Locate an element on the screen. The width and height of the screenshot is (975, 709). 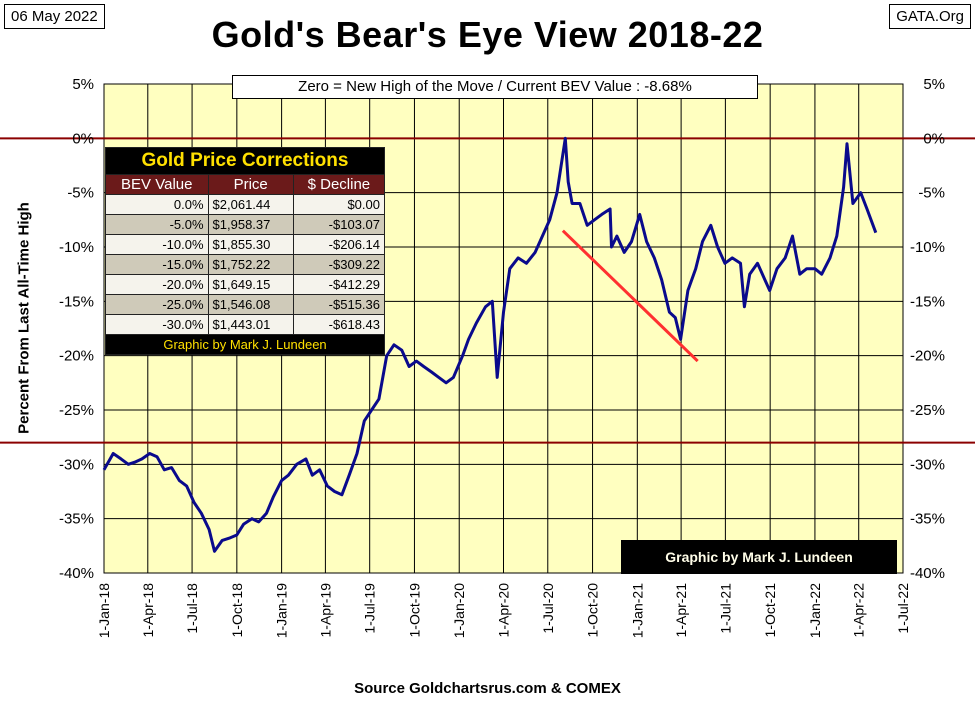
y-tick-labels-right: 5% 0% -5% -10% -15% -20% -25% -30% -35% -40% is located at coordinates (927, 329).